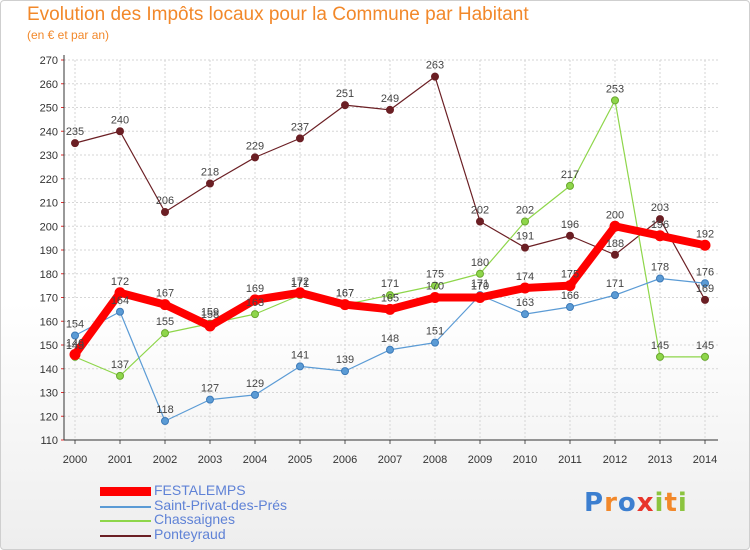 Image resolution: width=750 pixels, height=550 pixels. Describe the element at coordinates (390, 284) in the screenshot. I see `data-label-chassaignes: 171` at that location.